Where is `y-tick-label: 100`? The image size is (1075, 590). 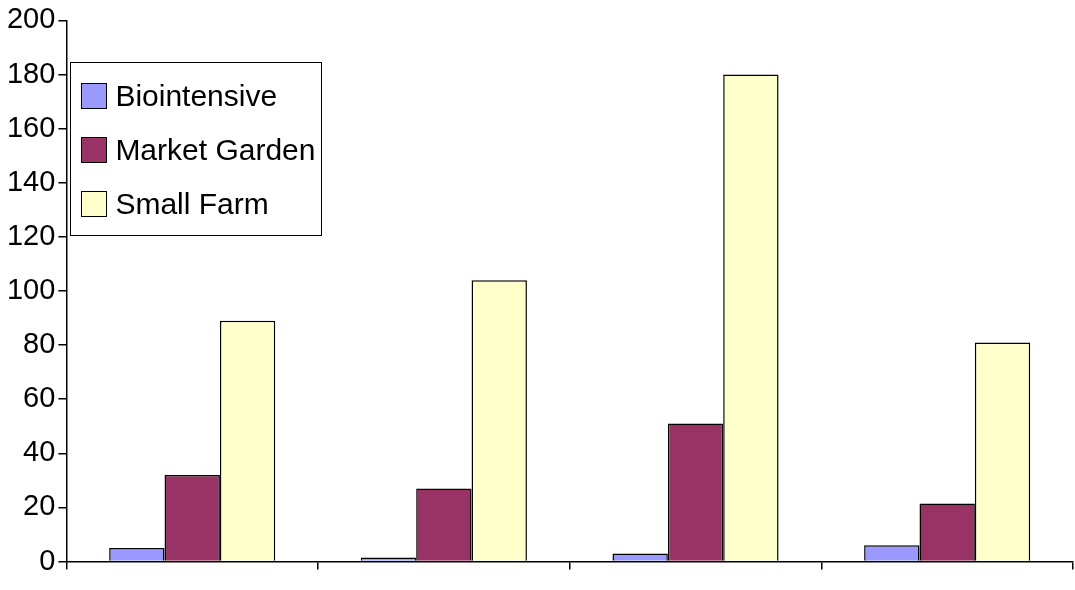
y-tick-label: 100 is located at coordinates (31, 289).